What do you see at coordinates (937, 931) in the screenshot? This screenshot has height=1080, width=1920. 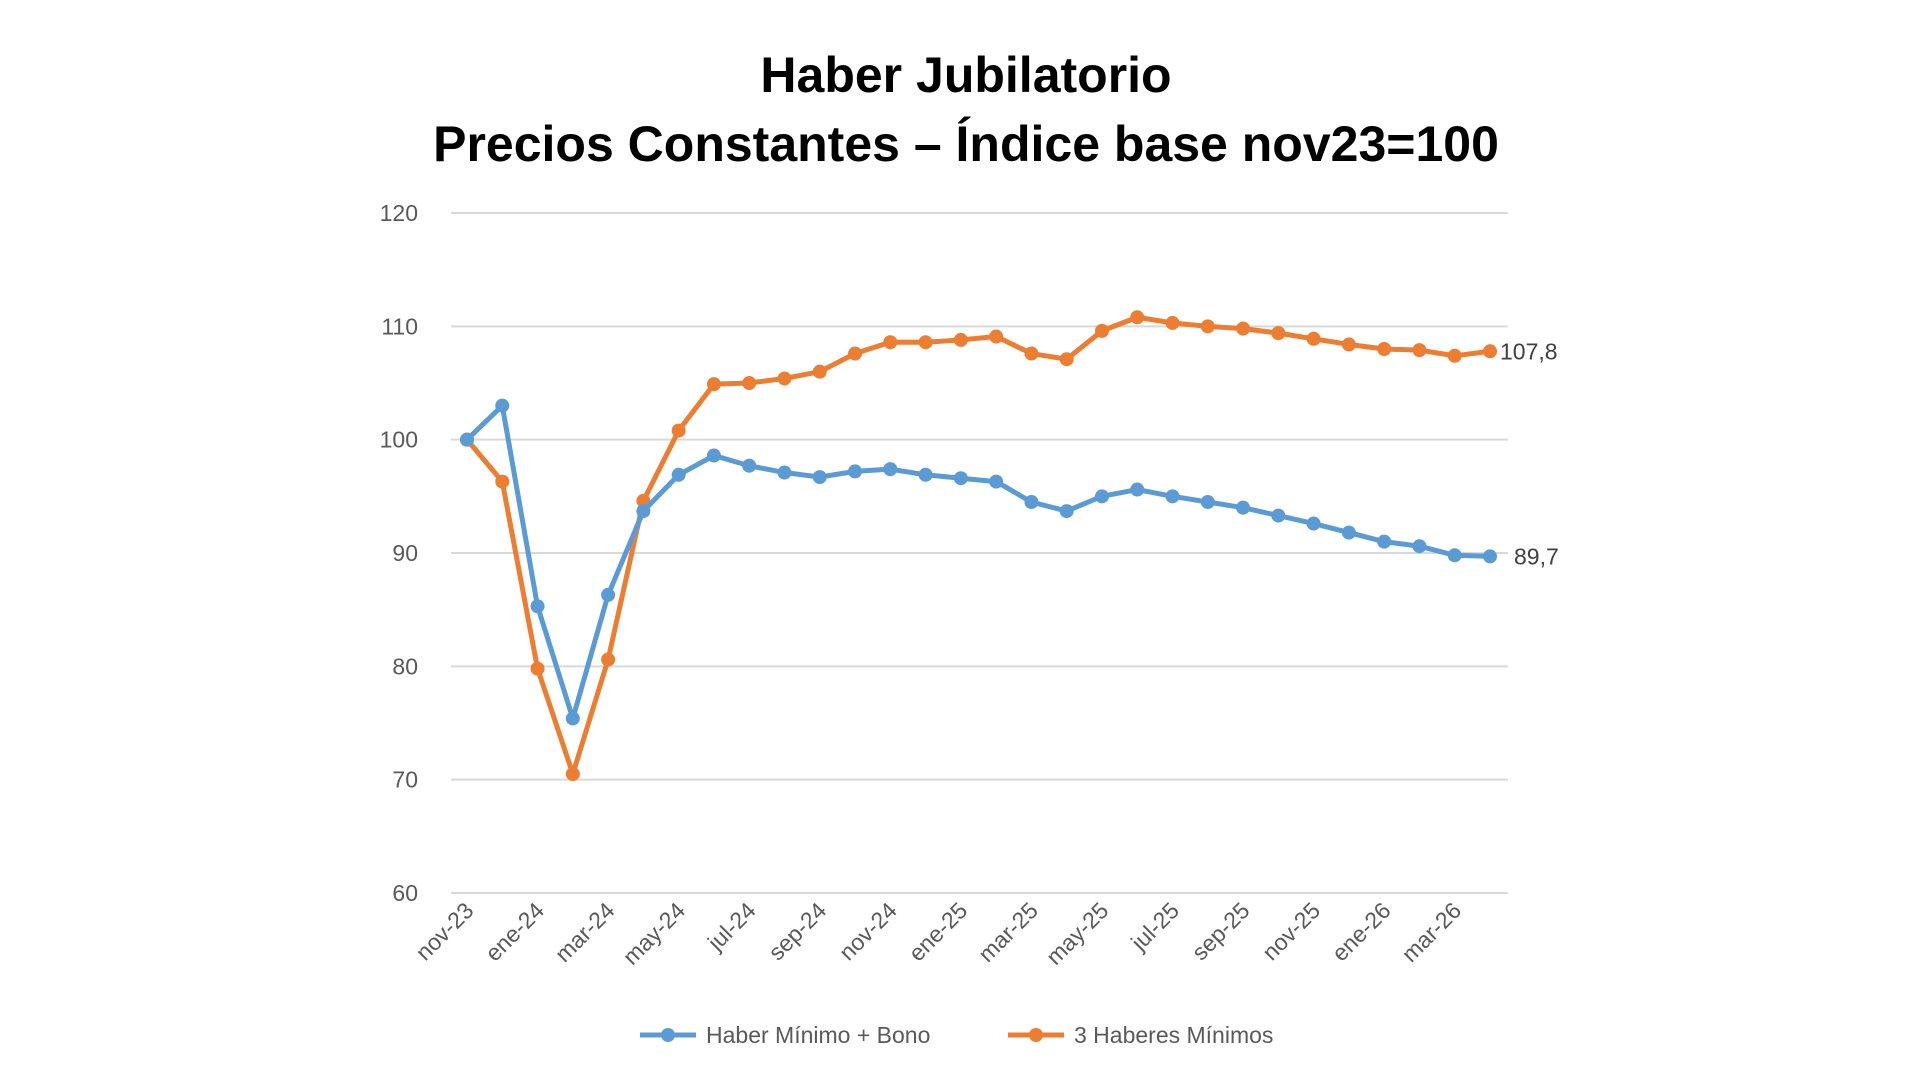 I see `x-tick-label: ene-25` at bounding box center [937, 931].